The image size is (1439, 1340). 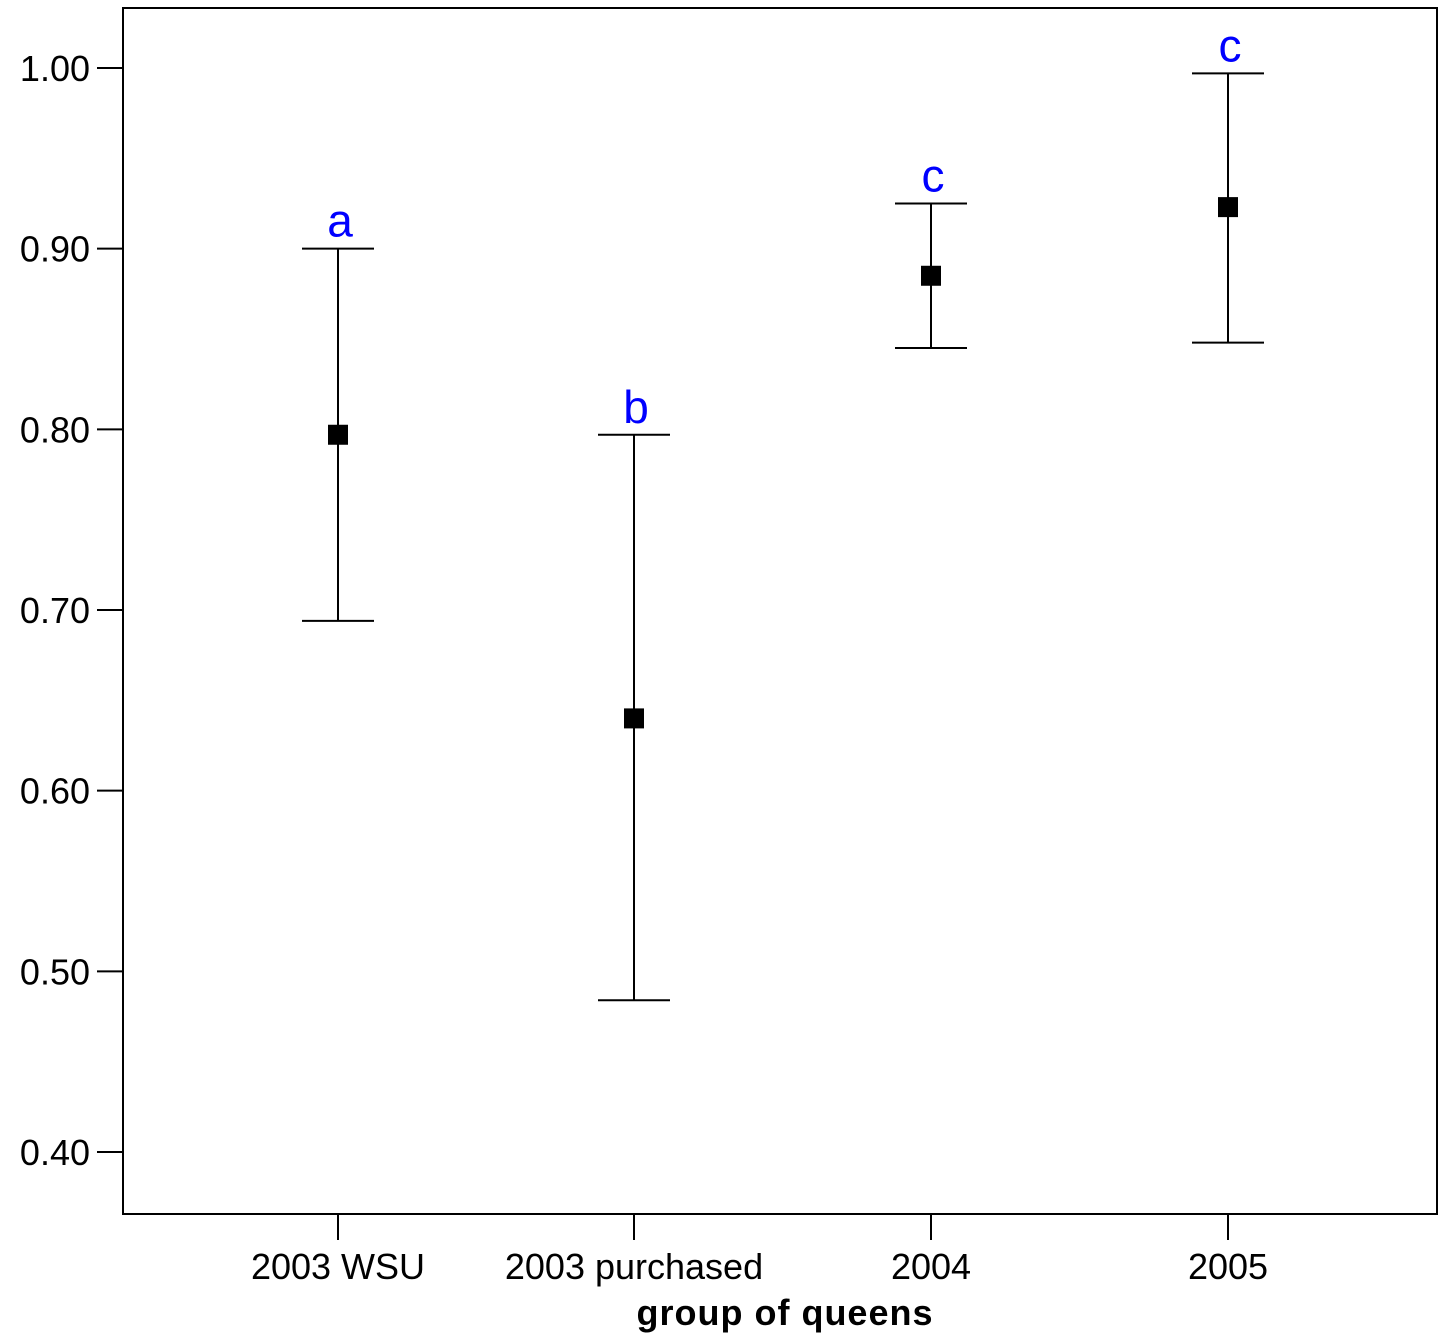 I want to click on y-tick-label: 0.60, so click(x=55, y=791).